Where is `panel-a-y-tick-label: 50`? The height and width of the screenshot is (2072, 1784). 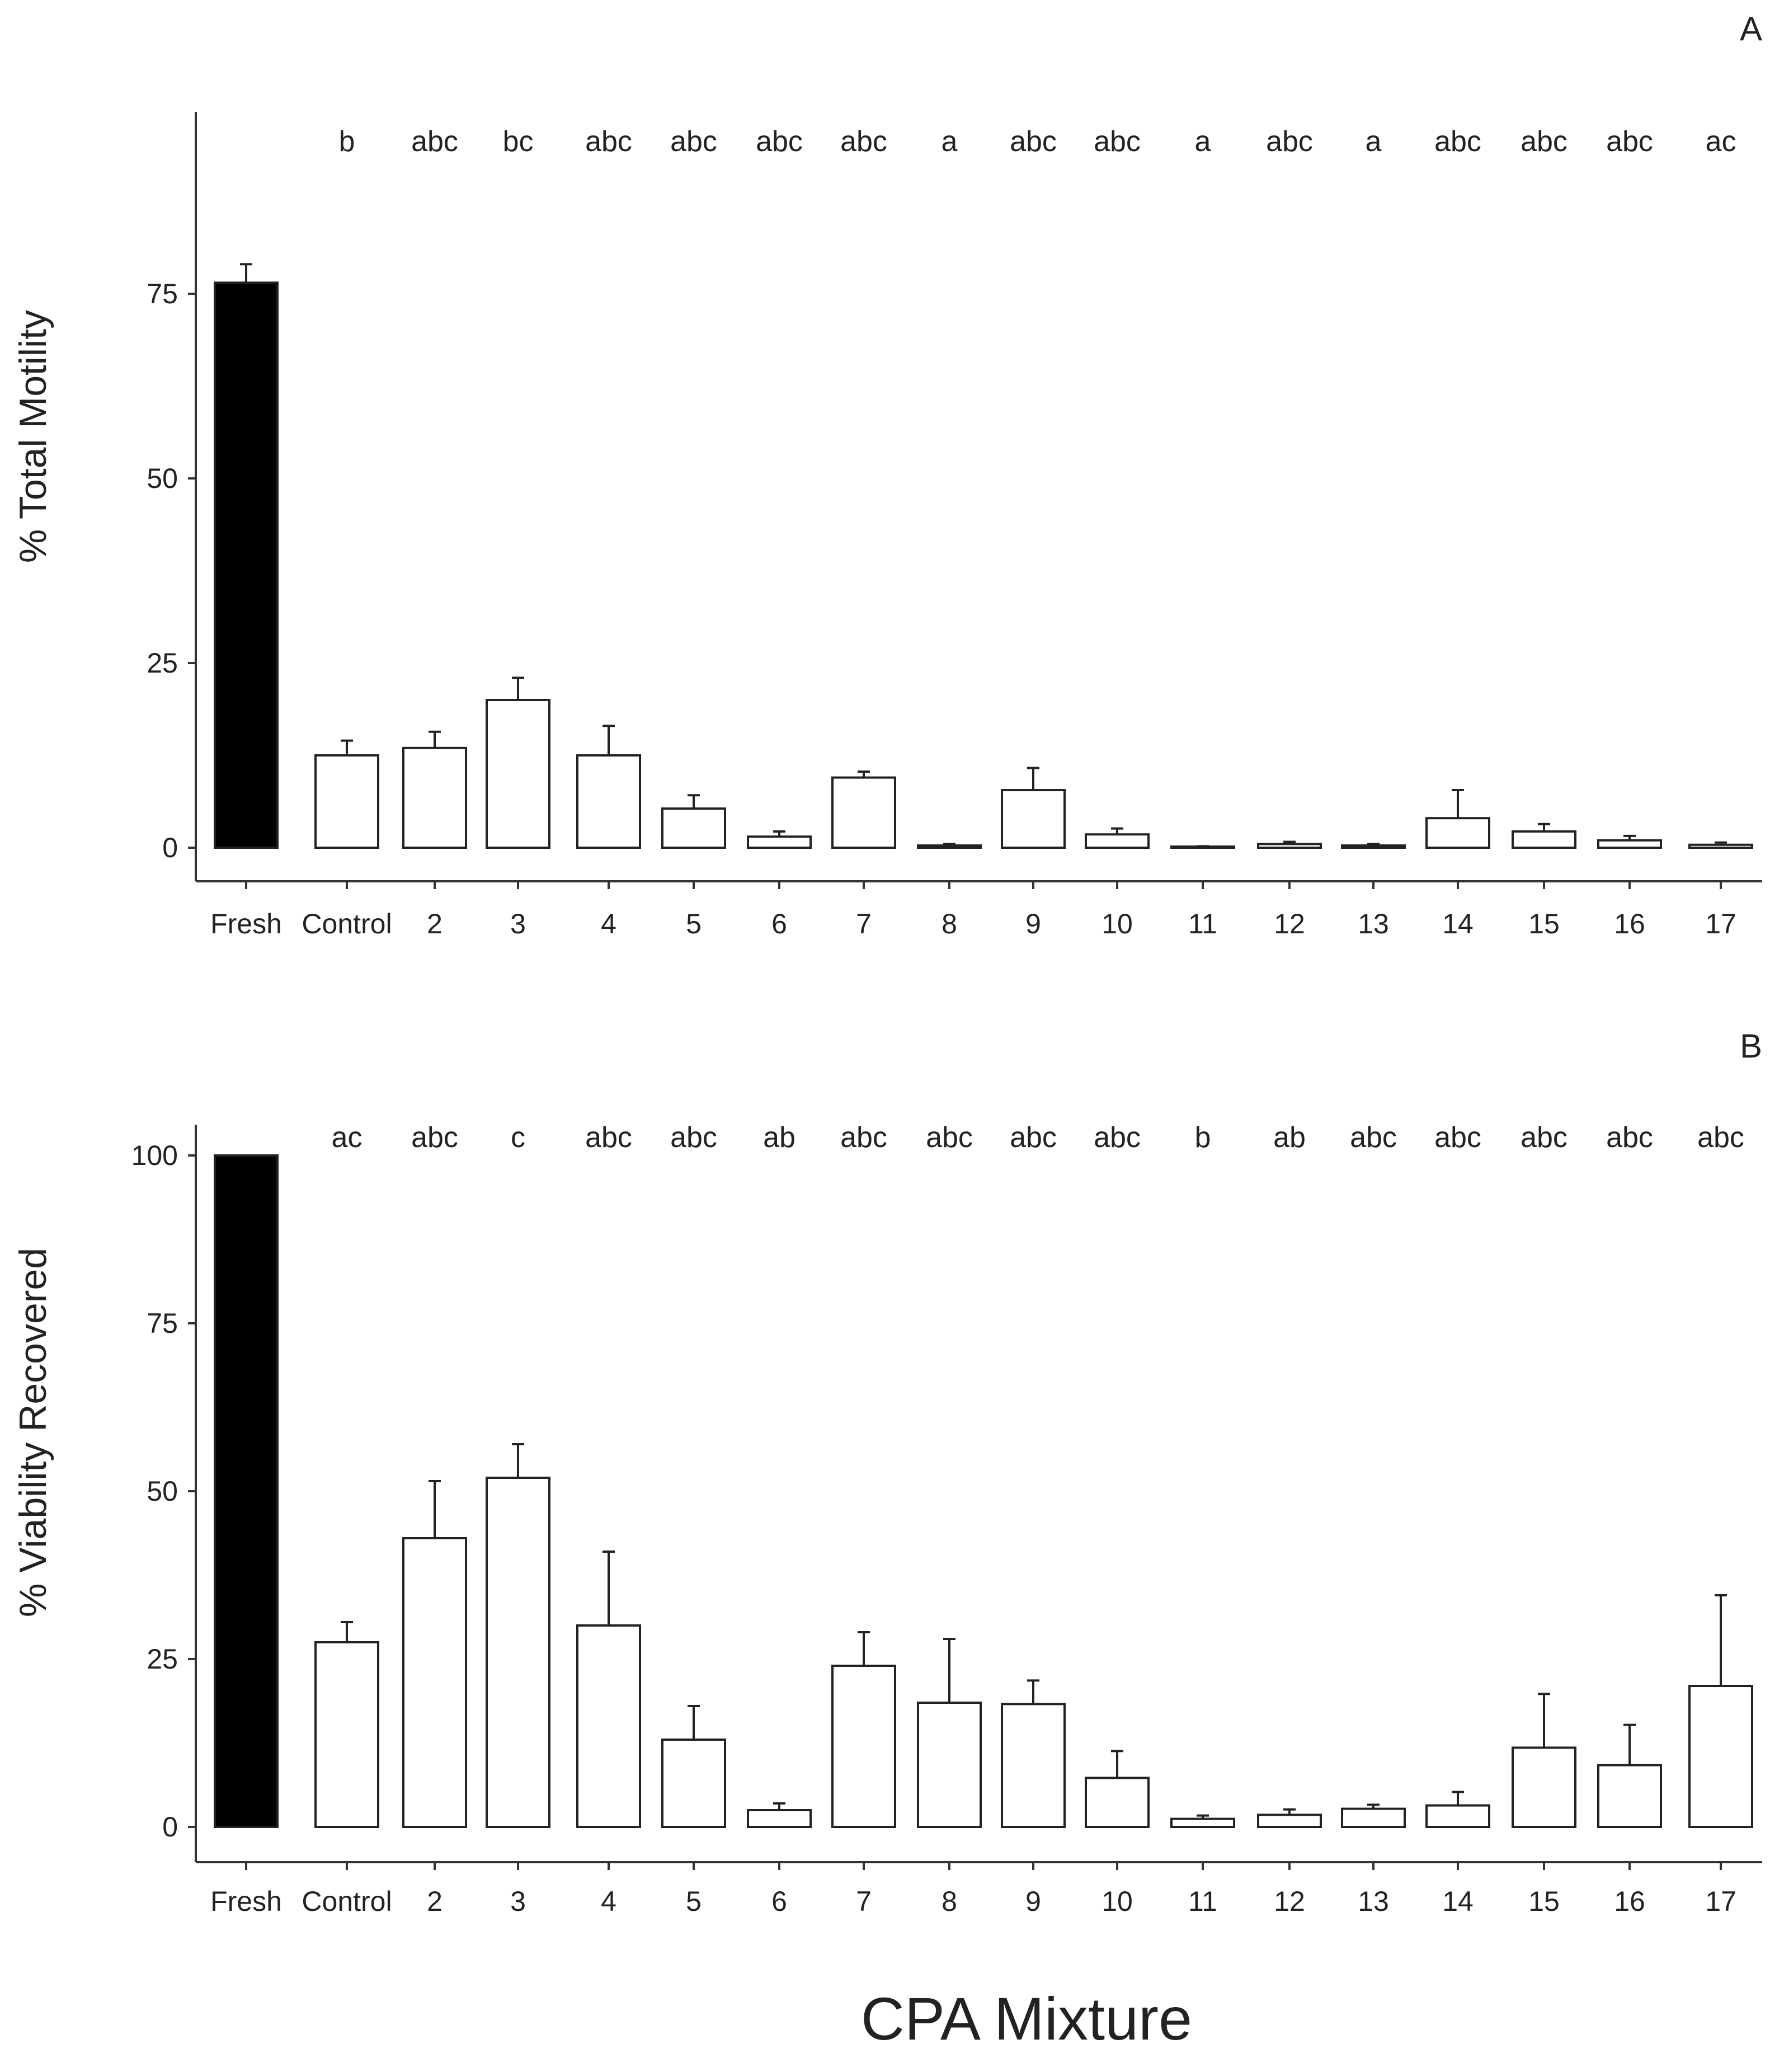
panel-a-y-tick-label: 50 is located at coordinates (162, 478).